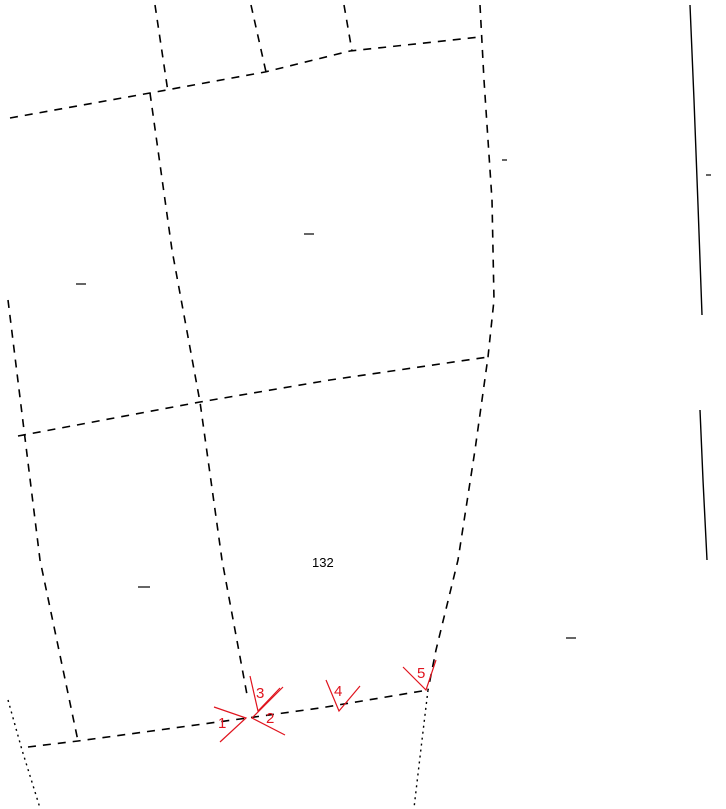 The height and width of the screenshot is (809, 726). I want to click on marker-4: 4, so click(343, 696).